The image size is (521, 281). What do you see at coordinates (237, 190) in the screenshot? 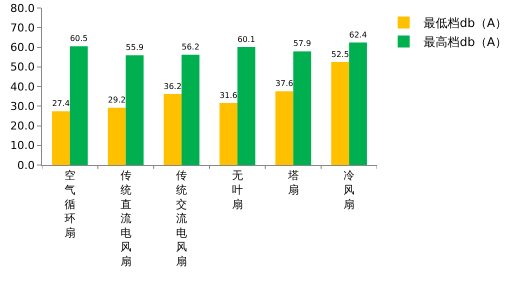
I see `x-tick-label: 无叶扇` at bounding box center [237, 190].